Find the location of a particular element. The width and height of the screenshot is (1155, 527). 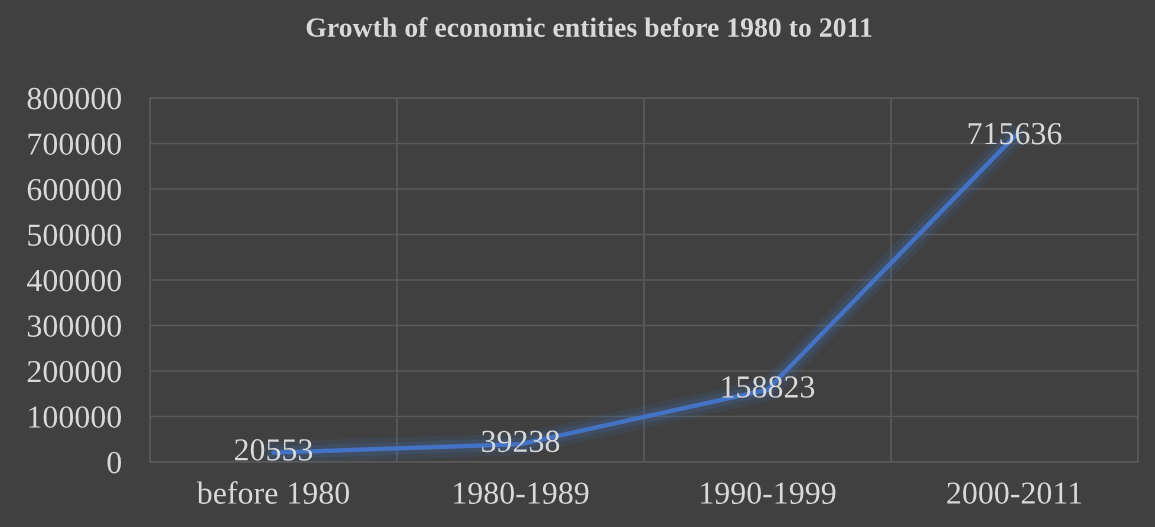

x-tick-label: 1980-1989 is located at coordinates (521, 493).